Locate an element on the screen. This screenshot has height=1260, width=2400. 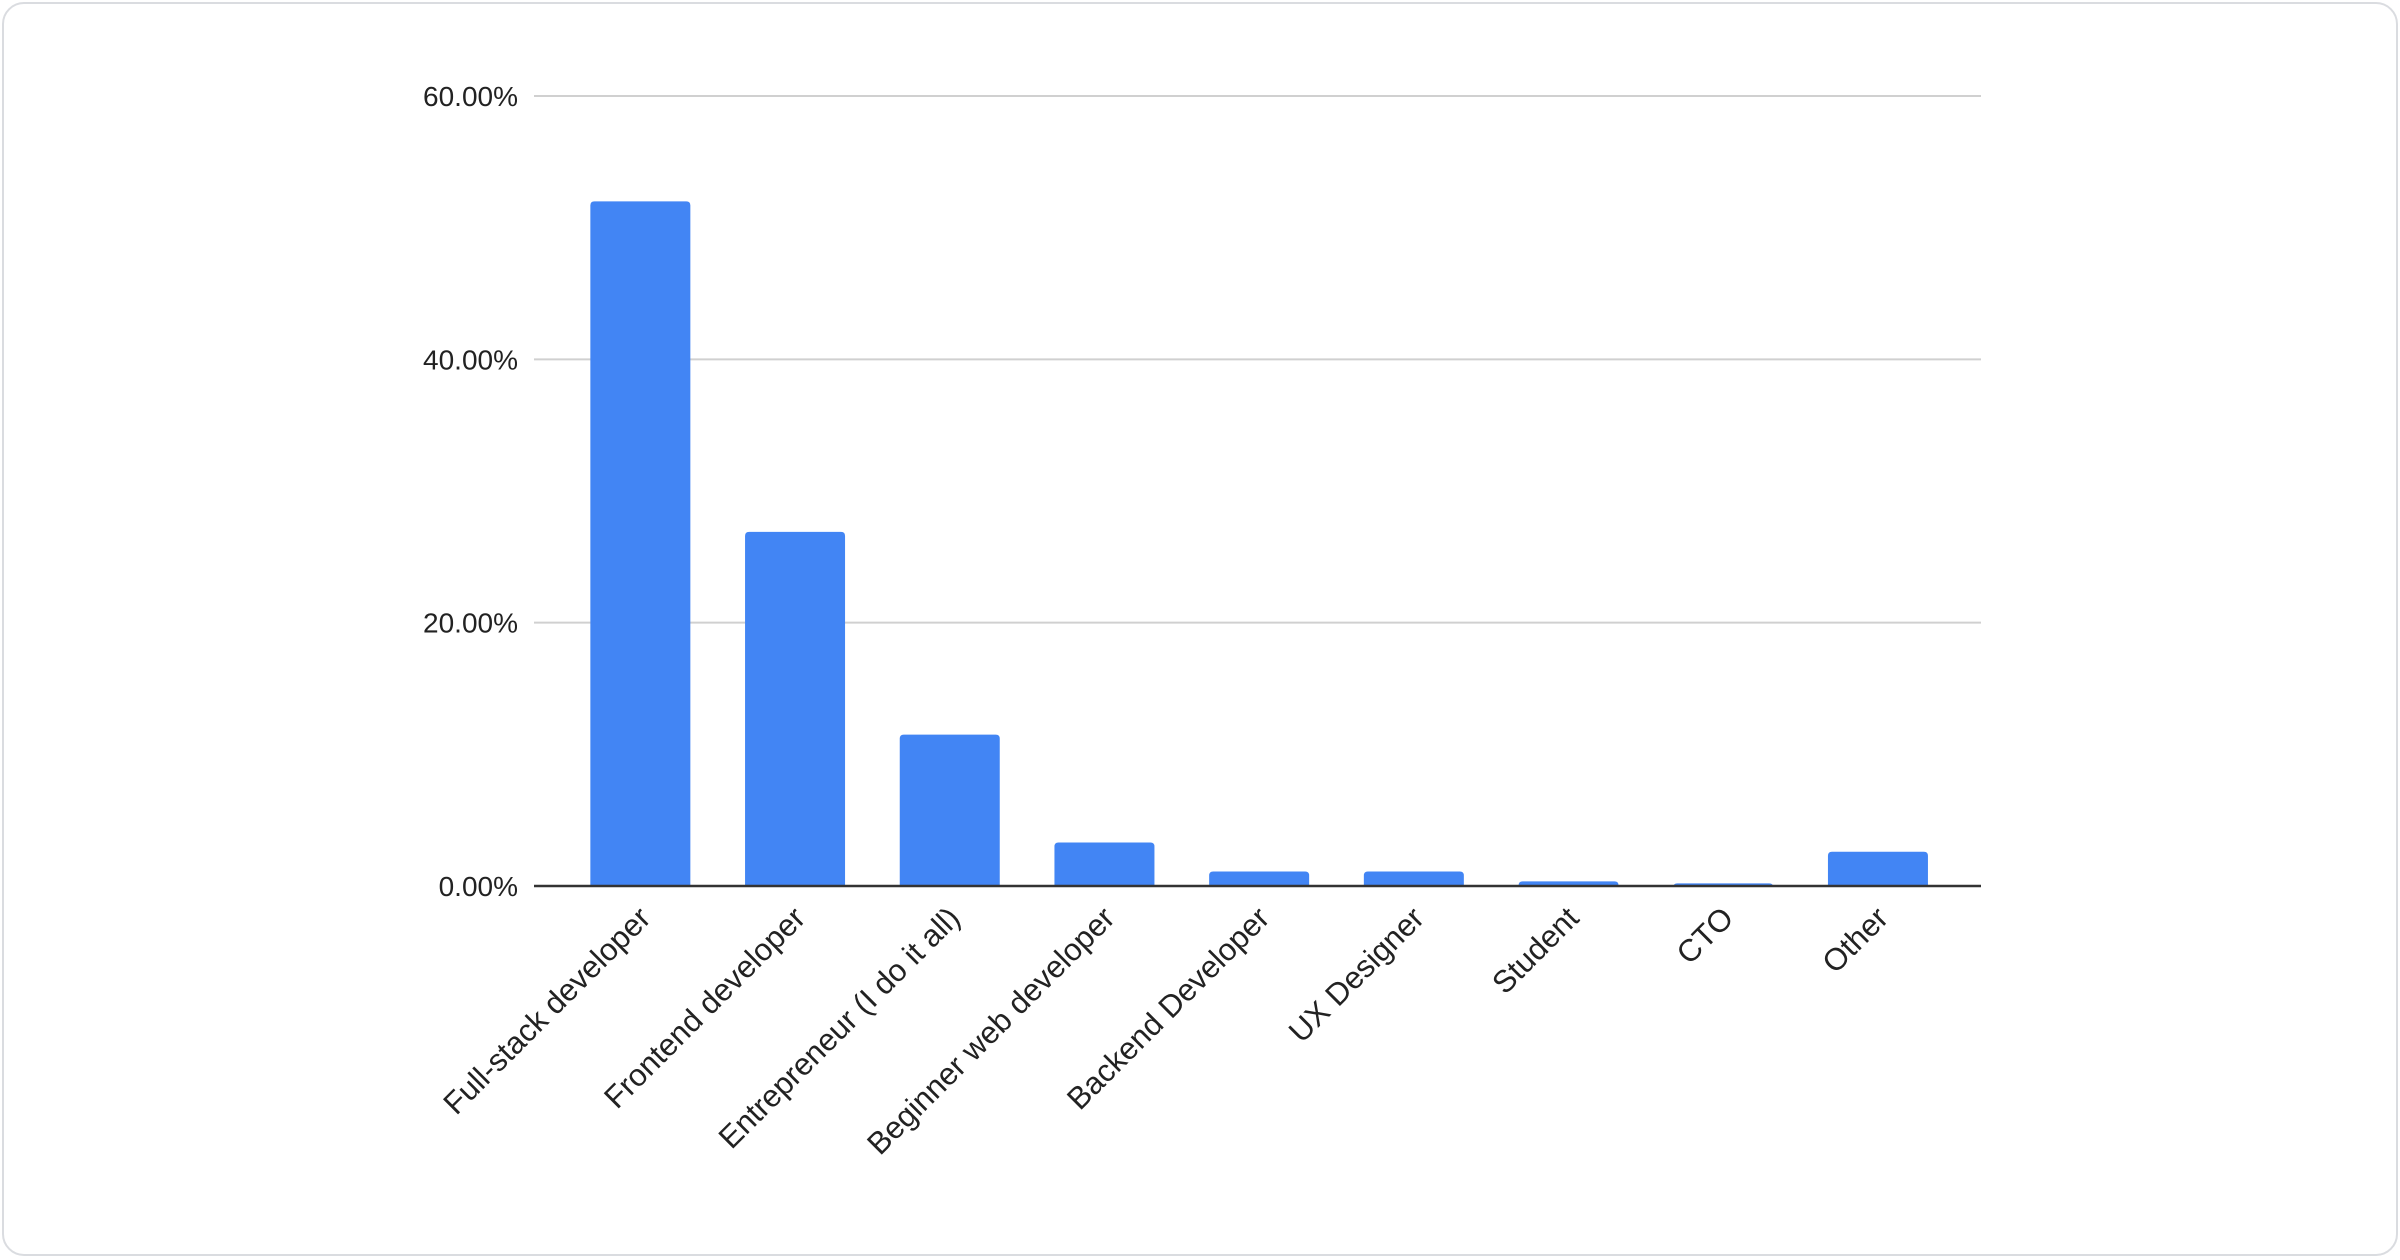
x-tick-label: Beginner web developer is located at coordinates (990, 1030).